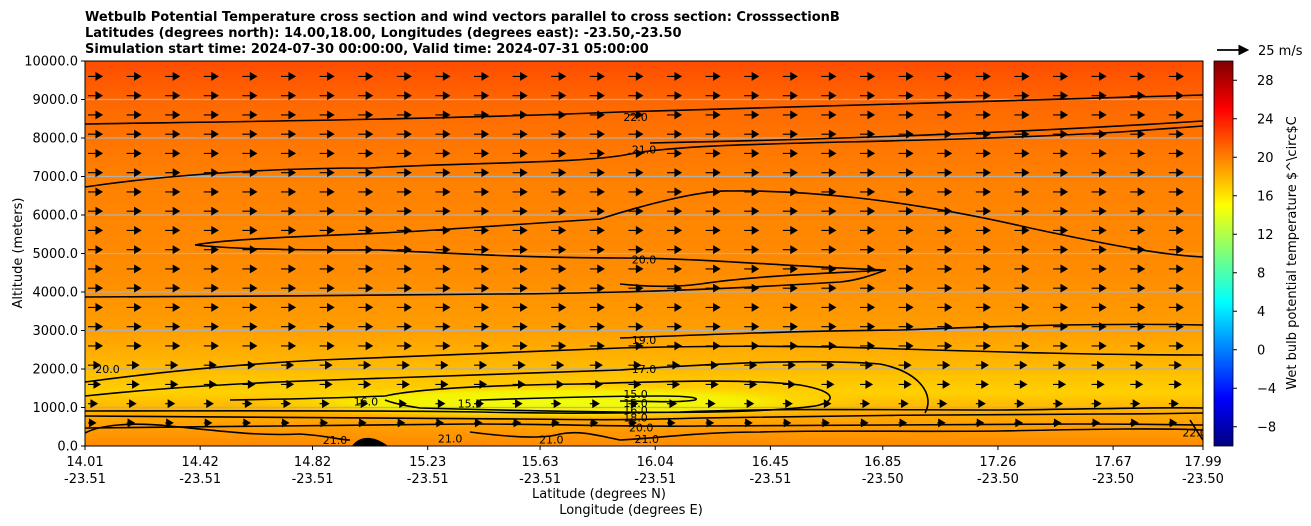  What do you see at coordinates (998, 479) in the screenshot?
I see `x-tick-label-lon: -23.50` at bounding box center [998, 479].